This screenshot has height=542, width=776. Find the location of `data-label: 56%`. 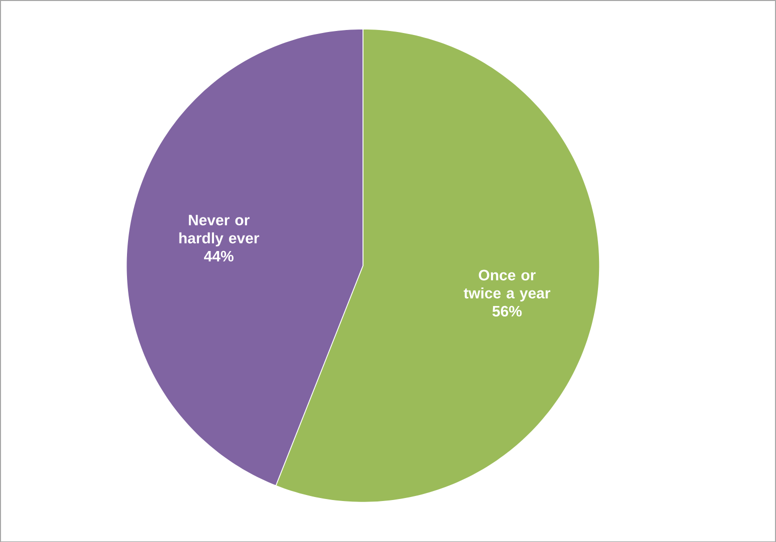

data-label: 56% is located at coordinates (507, 311).